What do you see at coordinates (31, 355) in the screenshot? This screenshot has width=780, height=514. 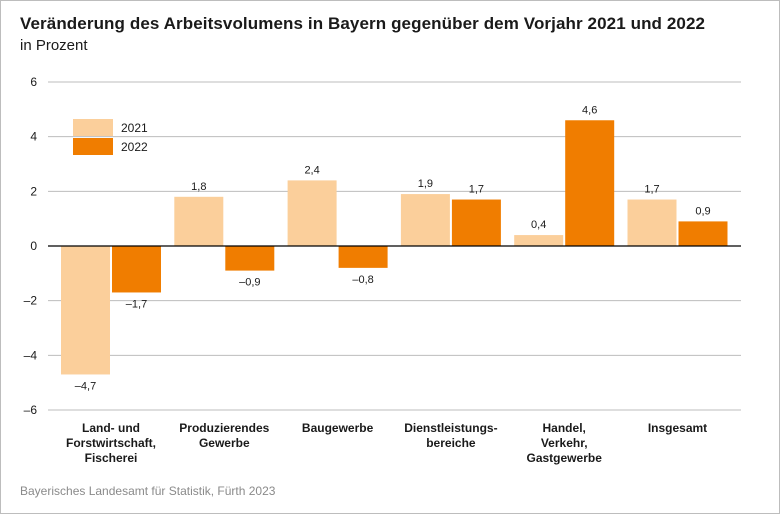 I see `y-tick-label: –4` at bounding box center [31, 355].